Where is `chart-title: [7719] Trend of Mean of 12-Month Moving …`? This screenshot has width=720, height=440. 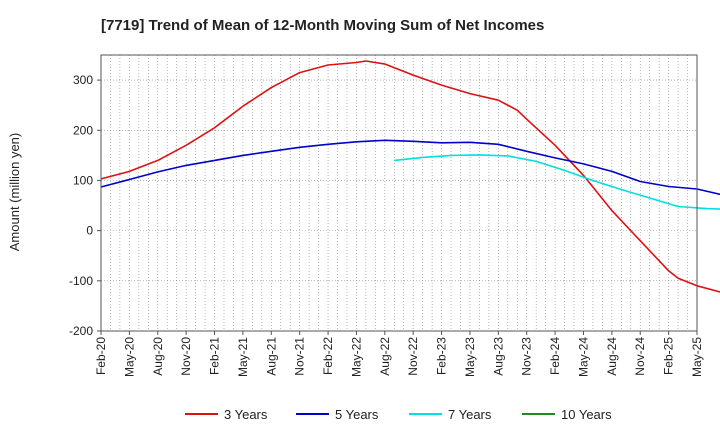 chart-title: [7719] Trend of Mean of 12-Month Moving … is located at coordinates (322, 25).